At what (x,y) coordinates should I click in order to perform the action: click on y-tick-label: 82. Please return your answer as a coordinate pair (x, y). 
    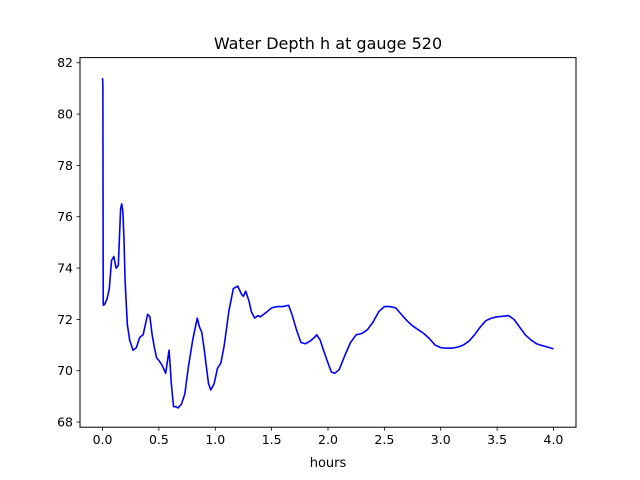
    Looking at the image, I should click on (65, 62).